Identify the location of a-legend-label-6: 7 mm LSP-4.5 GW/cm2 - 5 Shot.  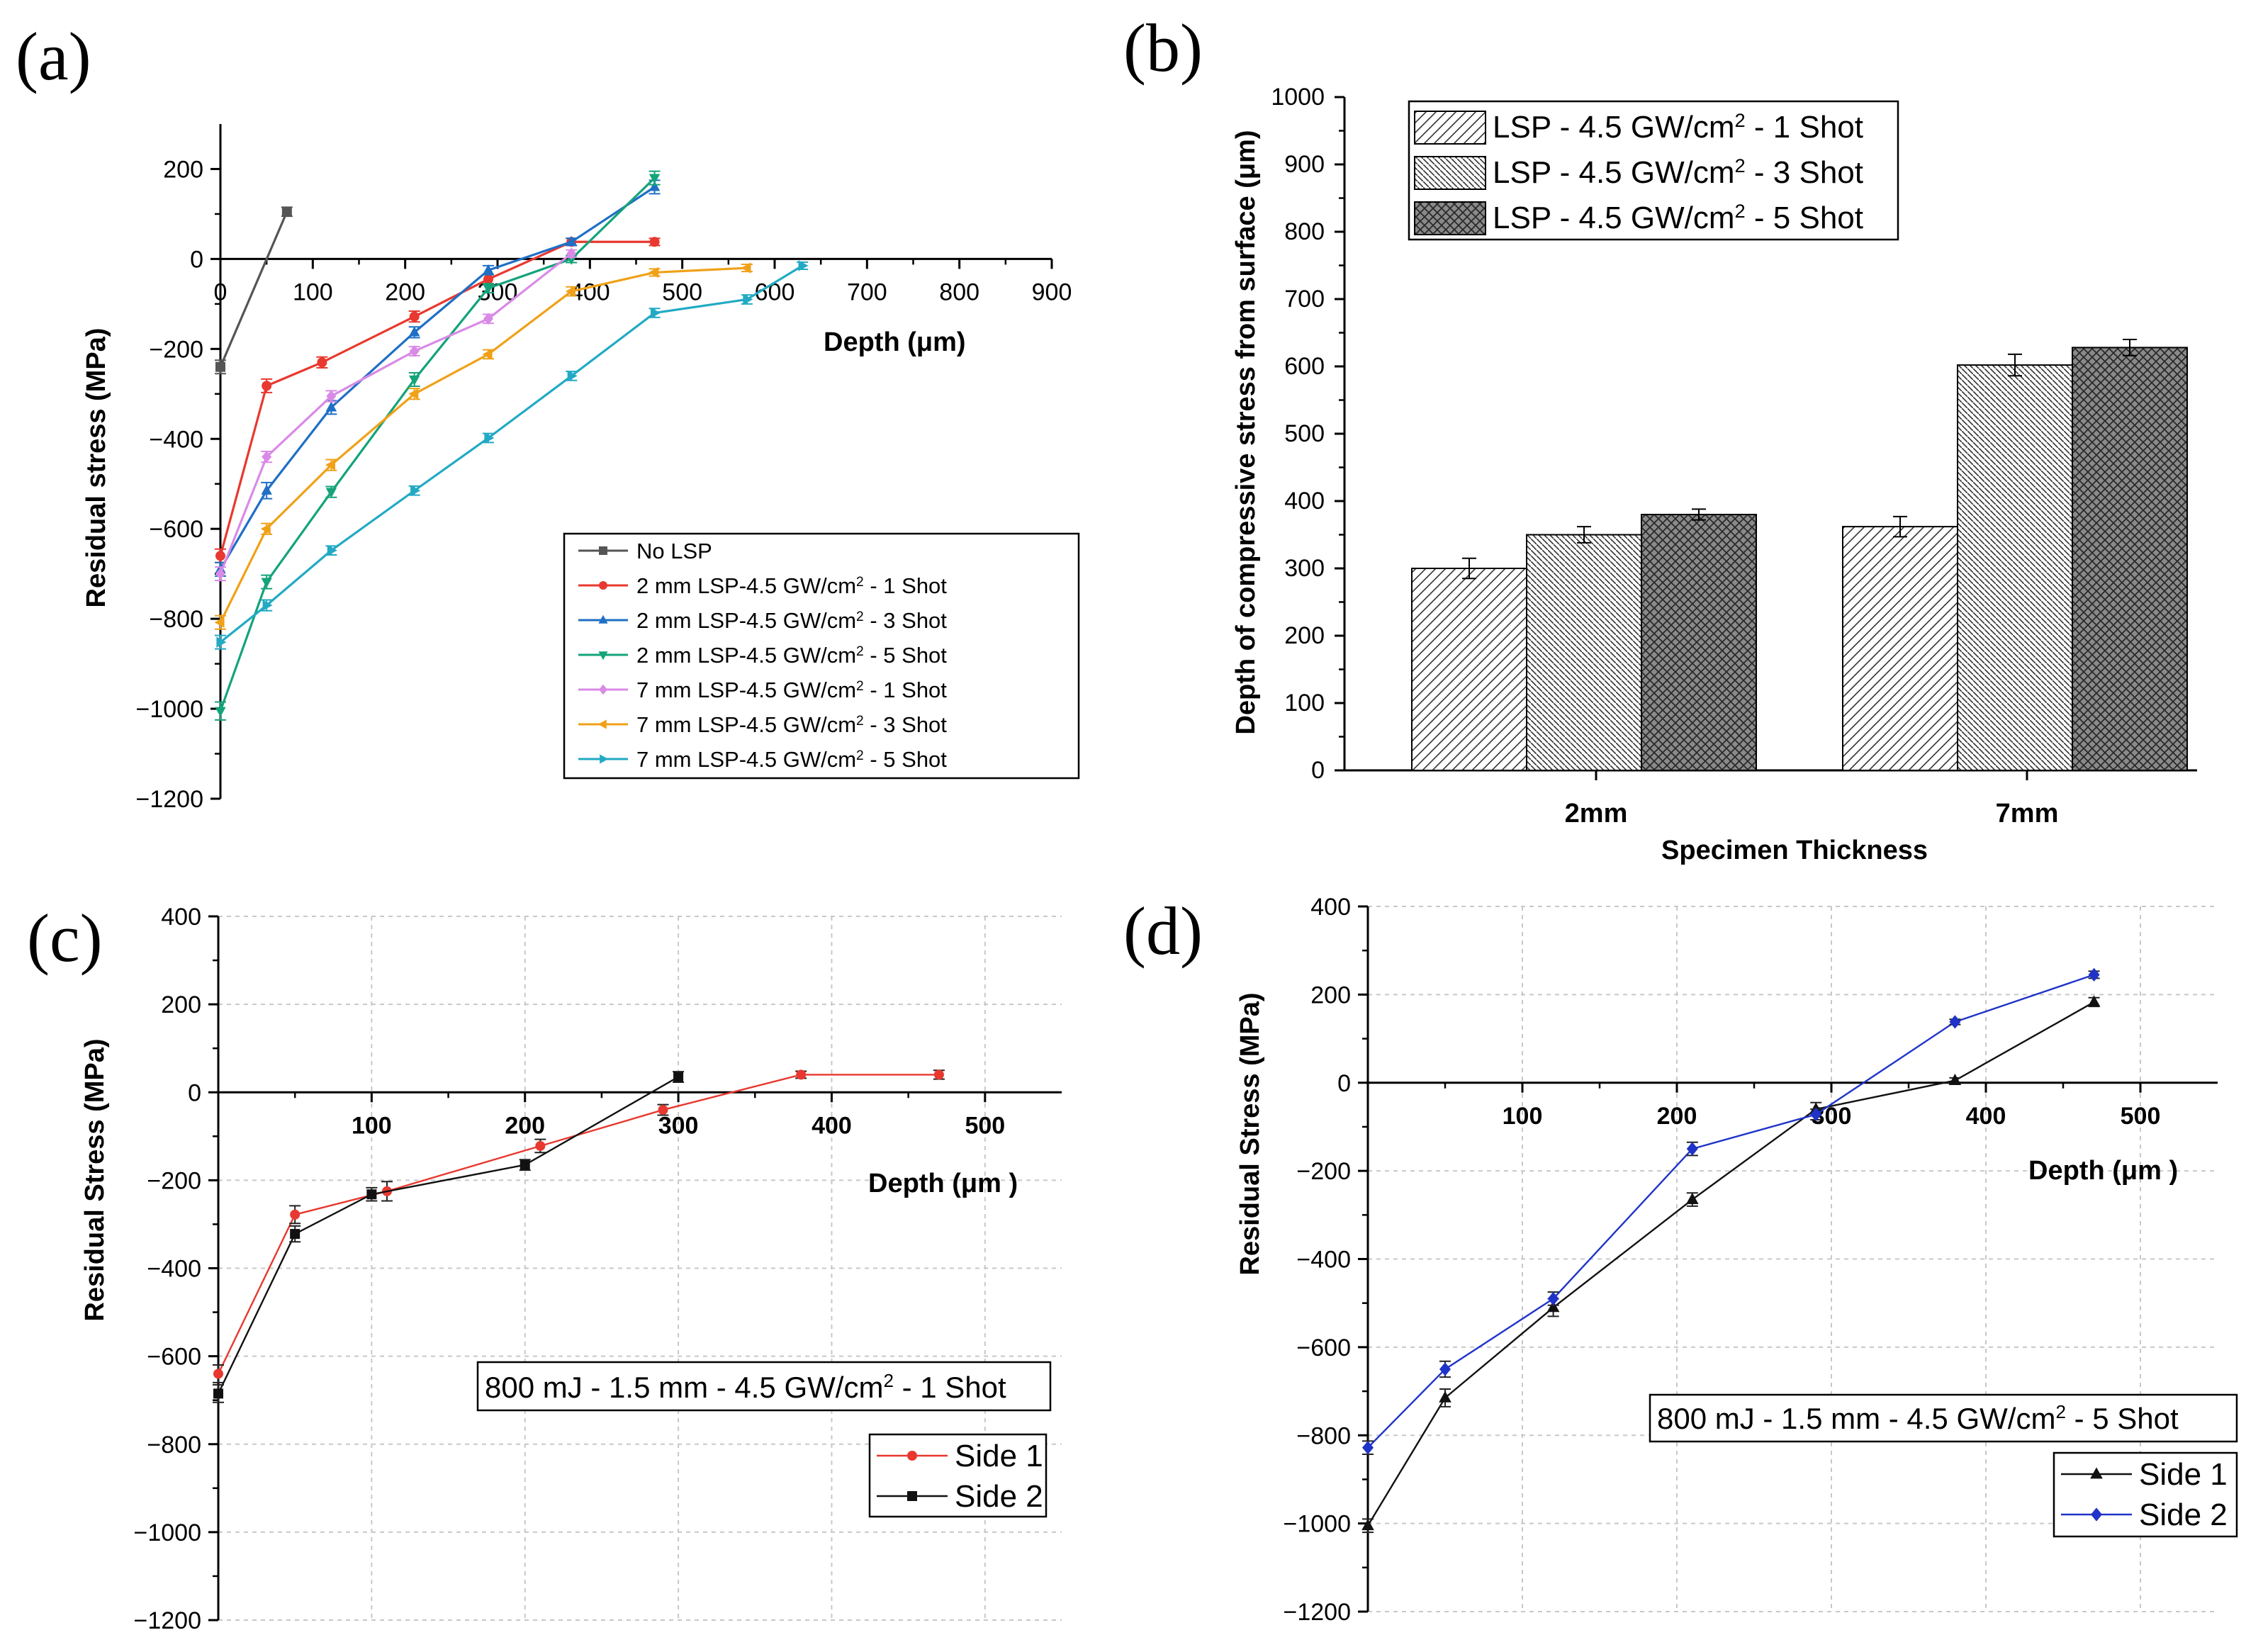
(792, 759).